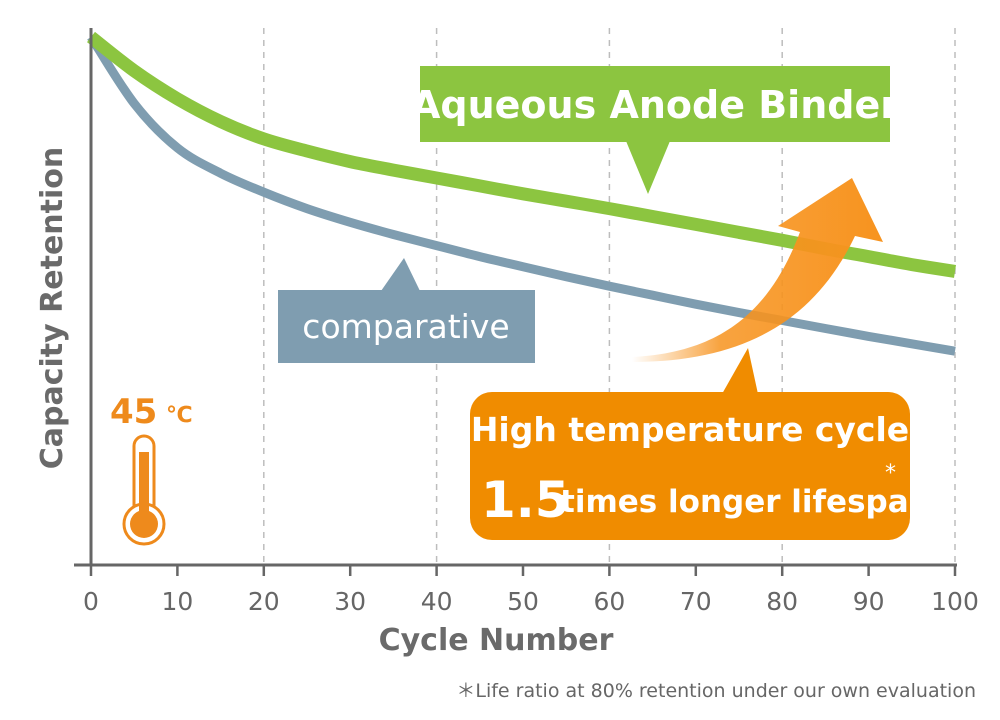 The image size is (1000, 720). I want to click on comparative-label-text: comparative, so click(405, 326).